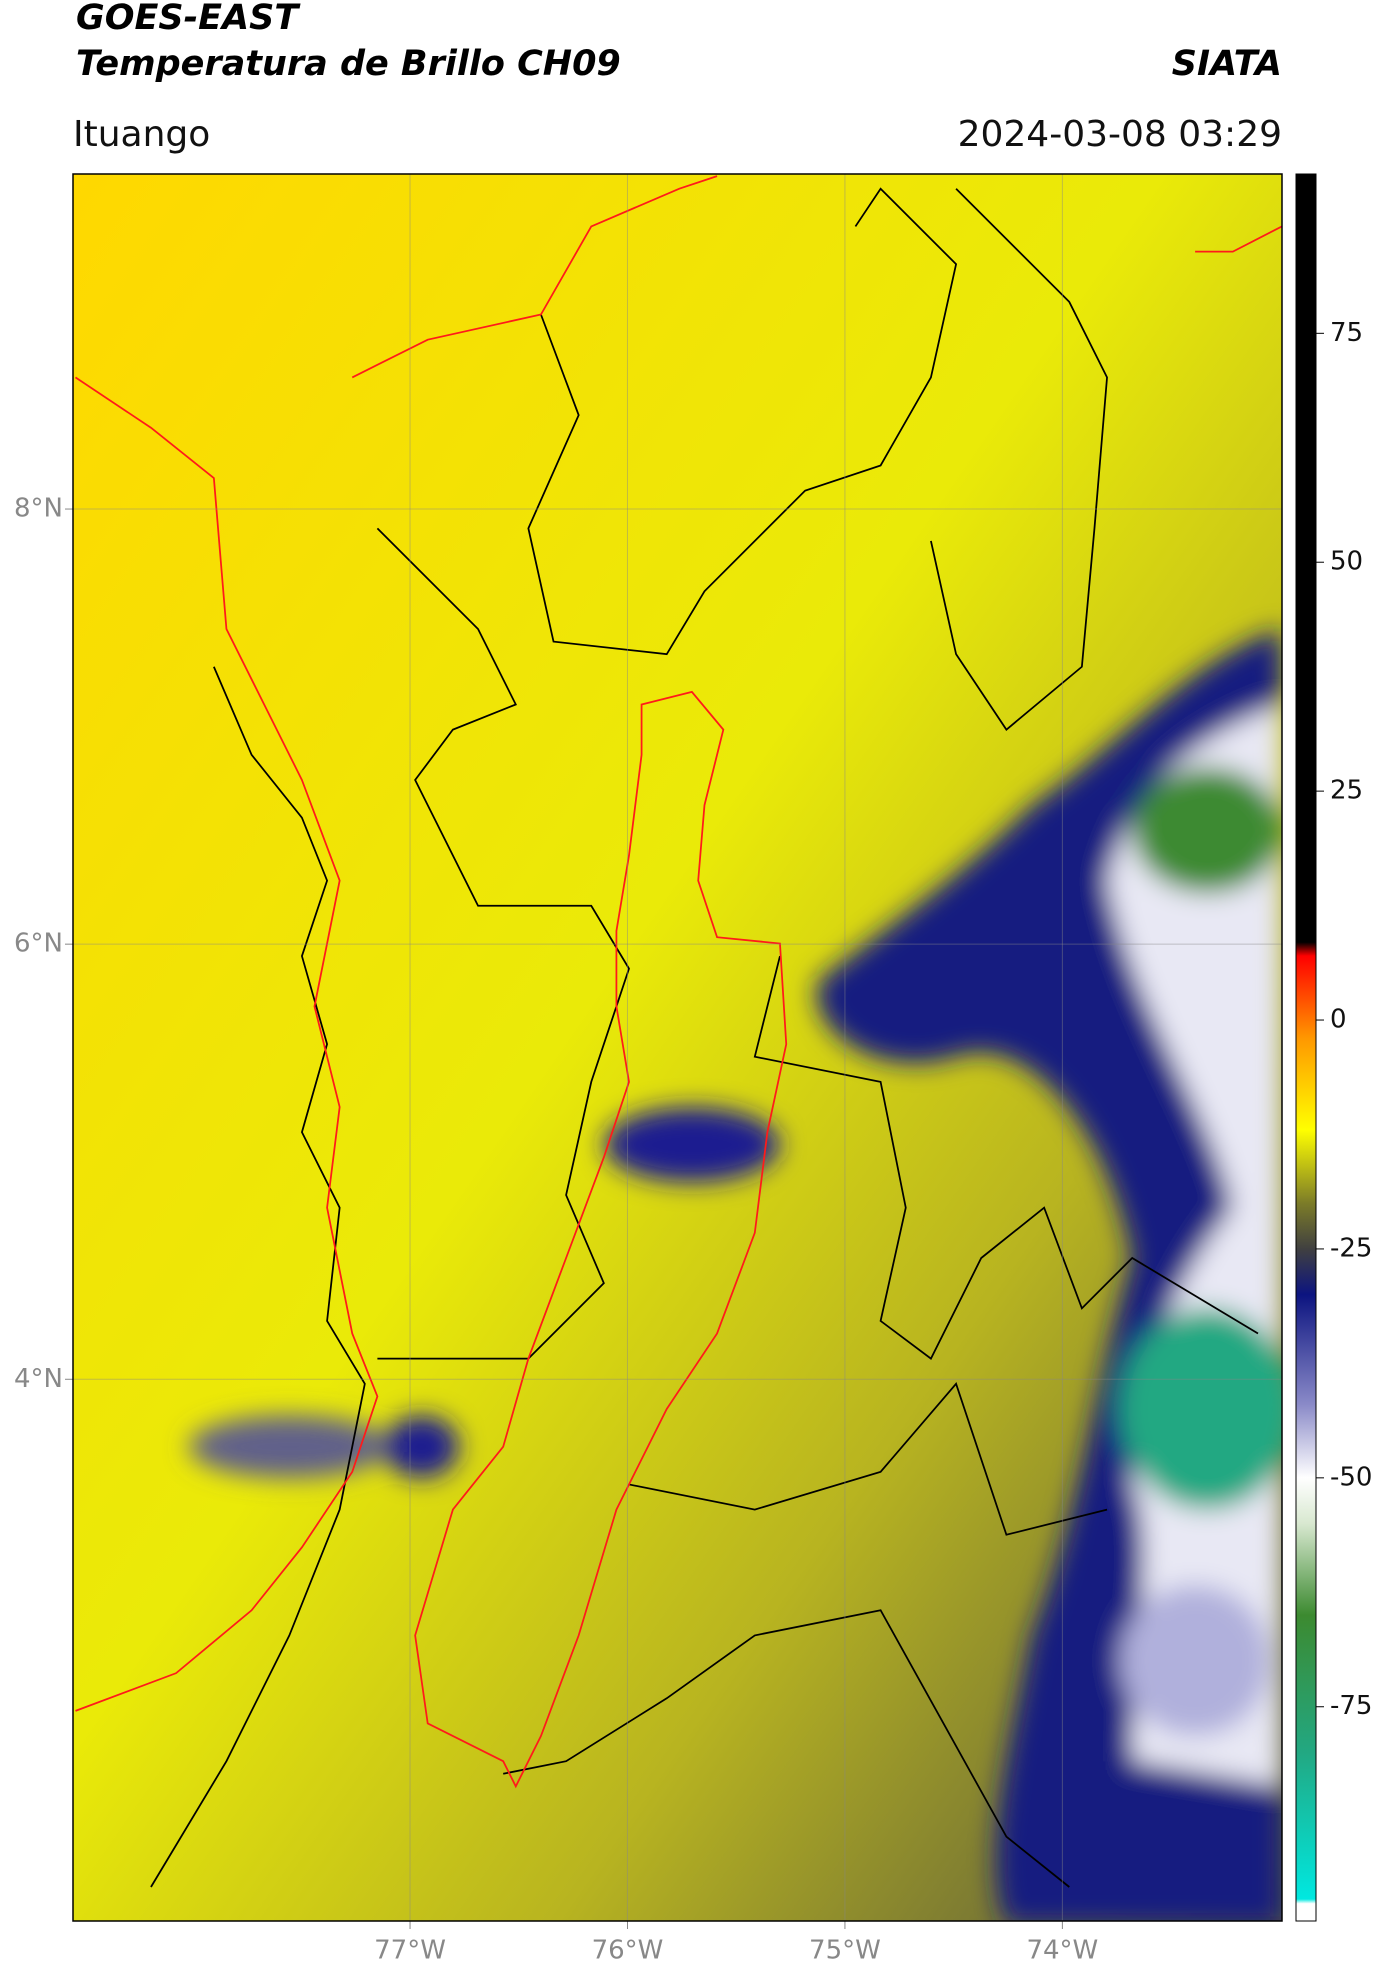 The height and width of the screenshot is (1985, 1384). I want to click on x-tick-label: 76°W, so click(628, 1951).